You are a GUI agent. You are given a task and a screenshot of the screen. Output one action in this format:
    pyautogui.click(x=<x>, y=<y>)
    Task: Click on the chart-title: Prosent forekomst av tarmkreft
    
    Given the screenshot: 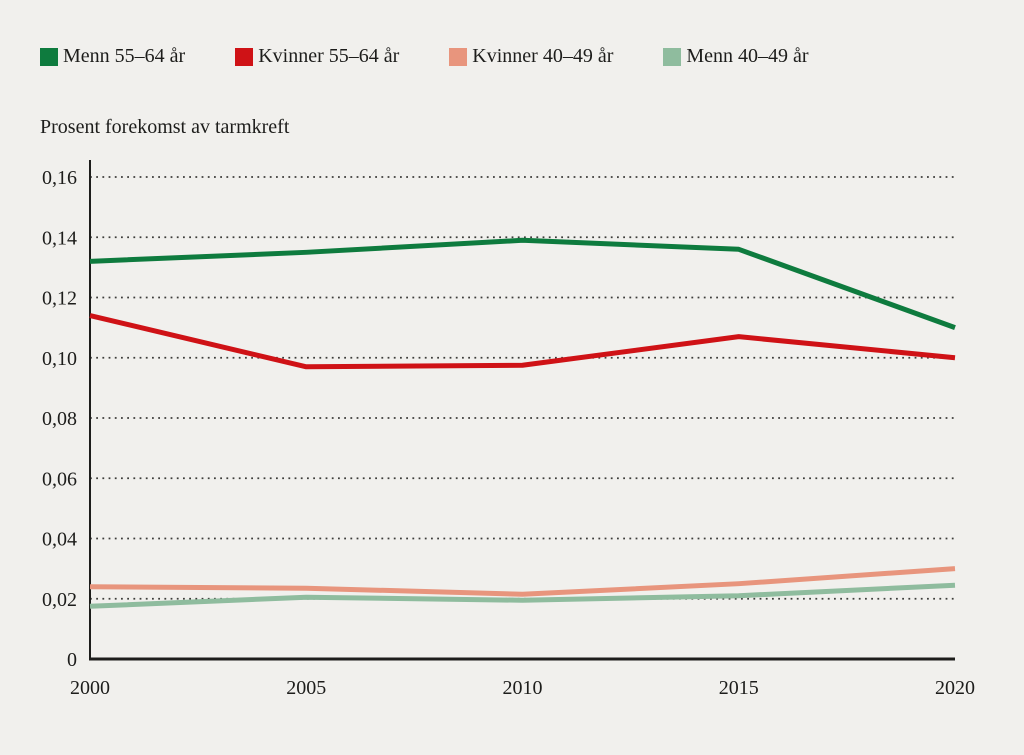 What is the action you would take?
    pyautogui.click(x=165, y=127)
    